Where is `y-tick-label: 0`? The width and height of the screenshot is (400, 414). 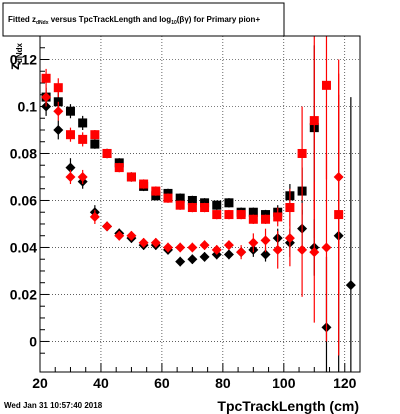 y-tick-label: 0 is located at coordinates (33, 341).